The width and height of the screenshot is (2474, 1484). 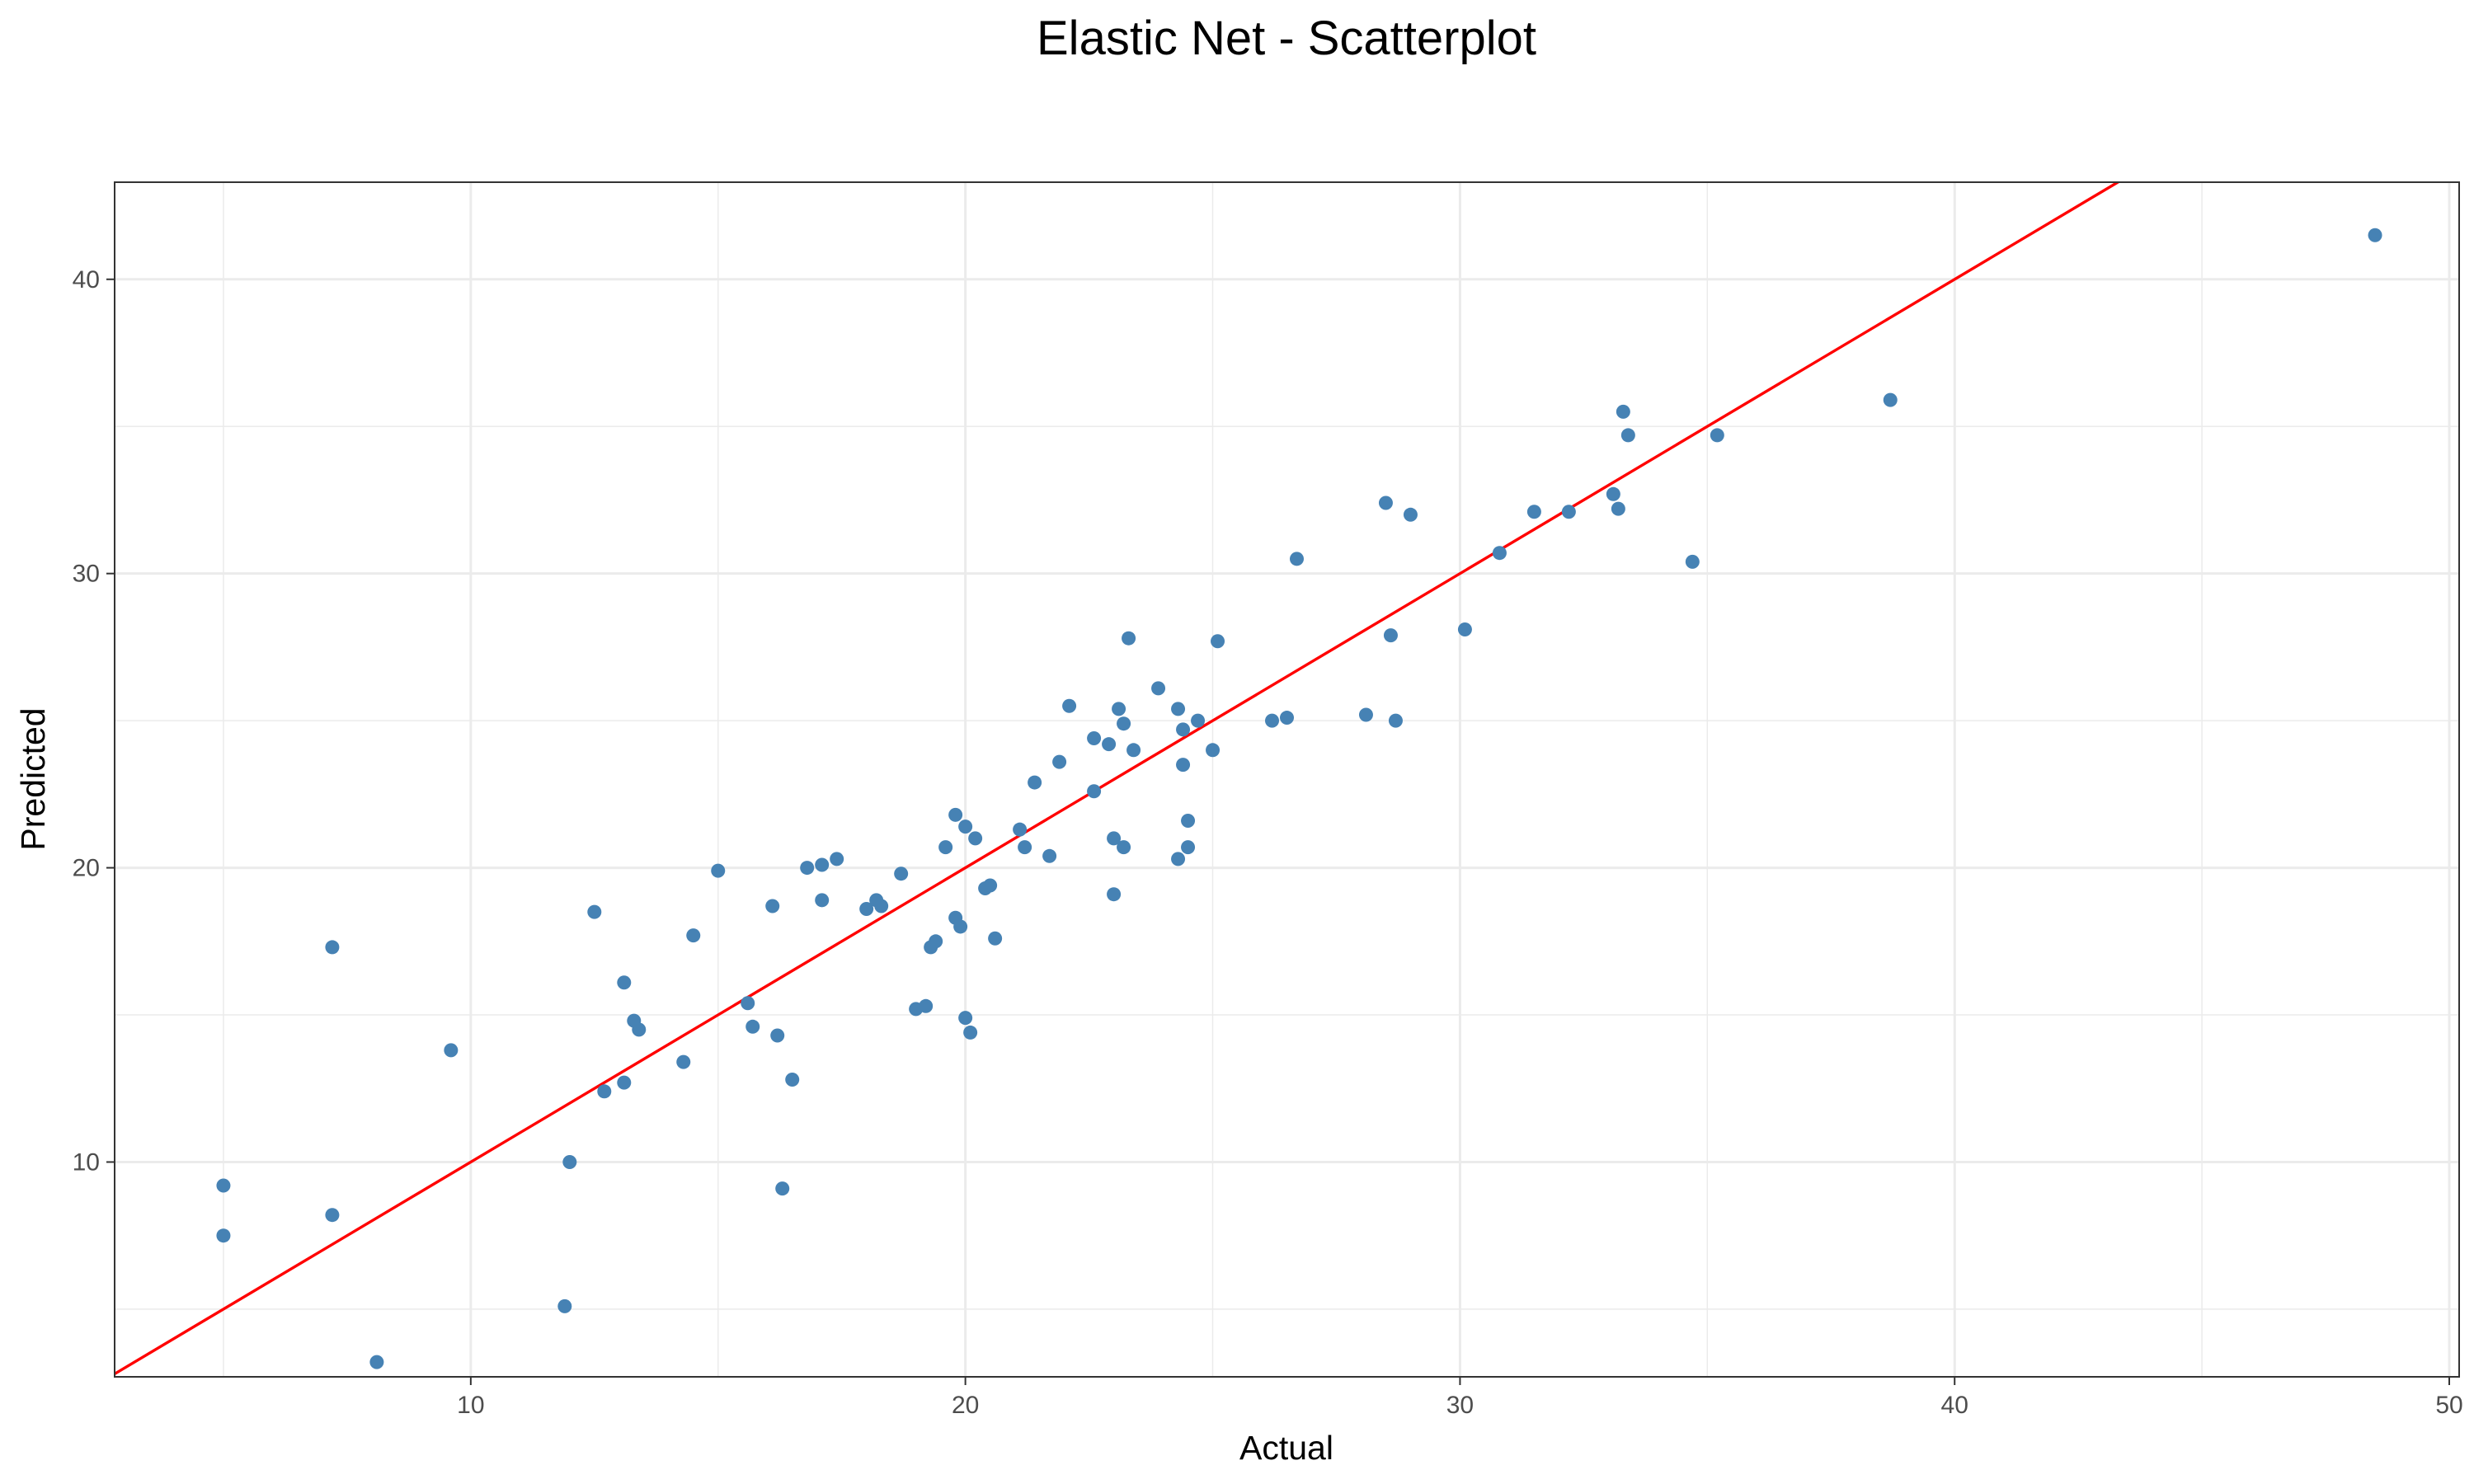 I want to click on y-axis-ticks: 10 20 30 40, so click(x=94, y=721).